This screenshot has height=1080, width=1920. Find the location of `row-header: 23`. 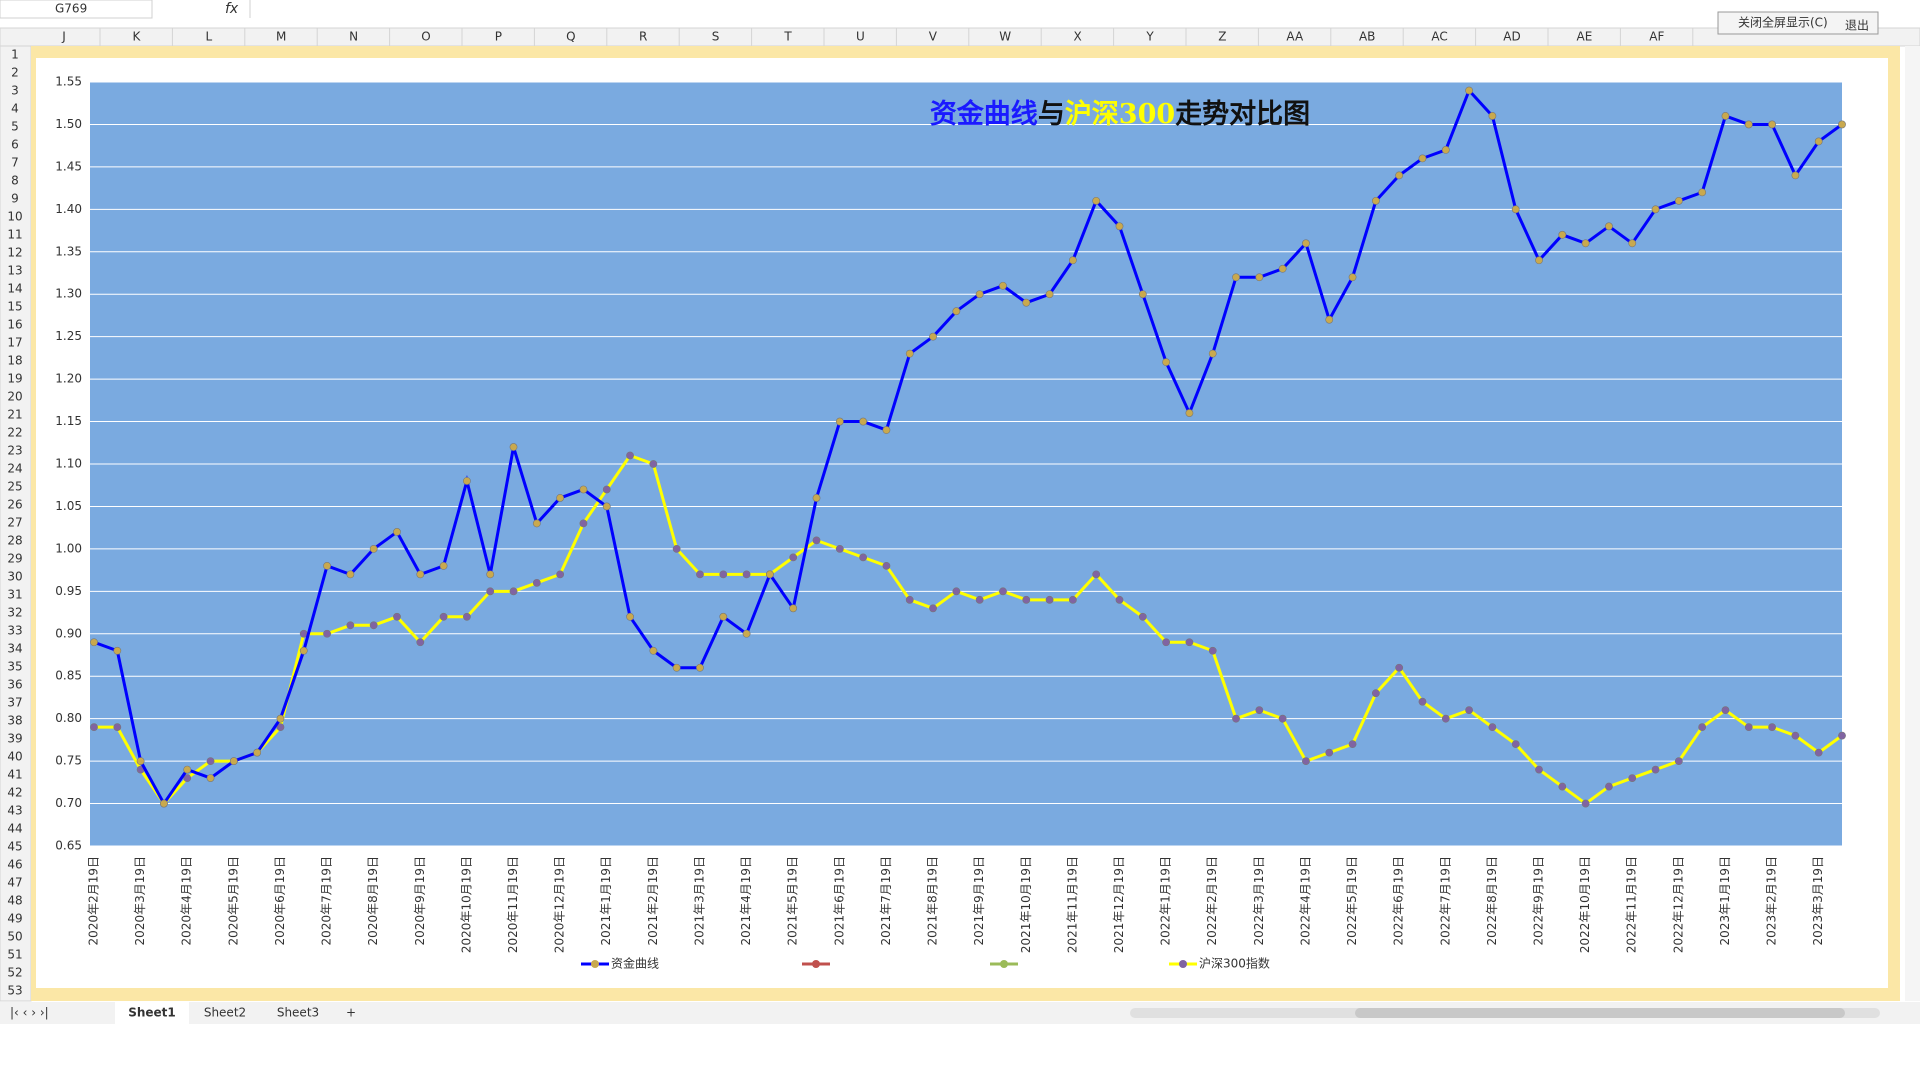

row-header: 23 is located at coordinates (14, 451).